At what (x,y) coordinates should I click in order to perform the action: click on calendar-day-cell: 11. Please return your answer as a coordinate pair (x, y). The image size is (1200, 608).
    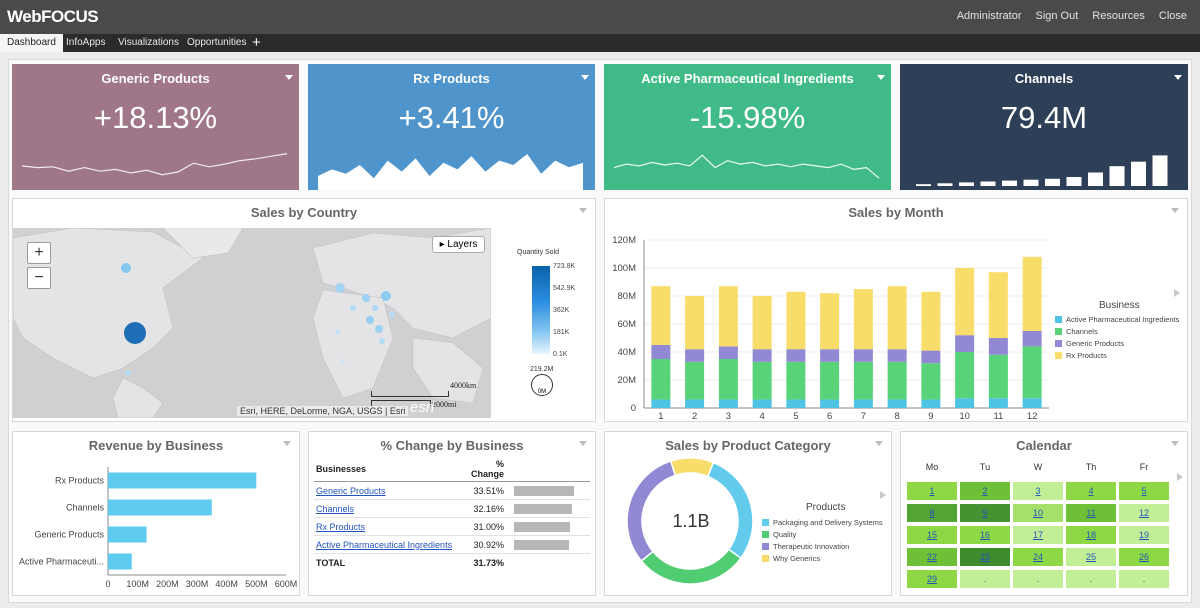
    Looking at the image, I should click on (1091, 513).